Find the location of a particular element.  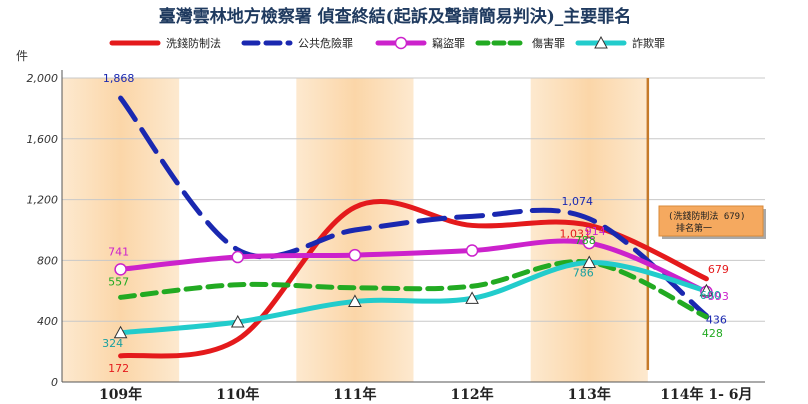

data-label: 679 is located at coordinates (718, 269).